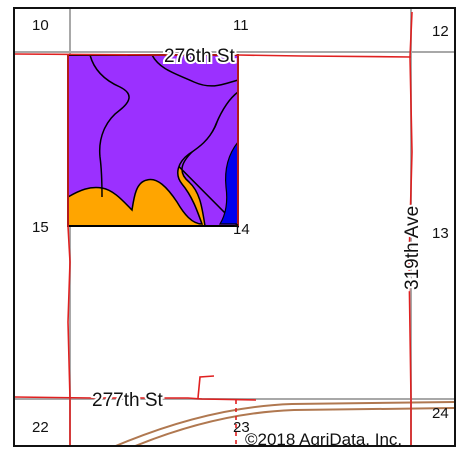 This screenshot has height=454, width=462. What do you see at coordinates (199, 56) in the screenshot?
I see `road-label-north: 276th St` at bounding box center [199, 56].